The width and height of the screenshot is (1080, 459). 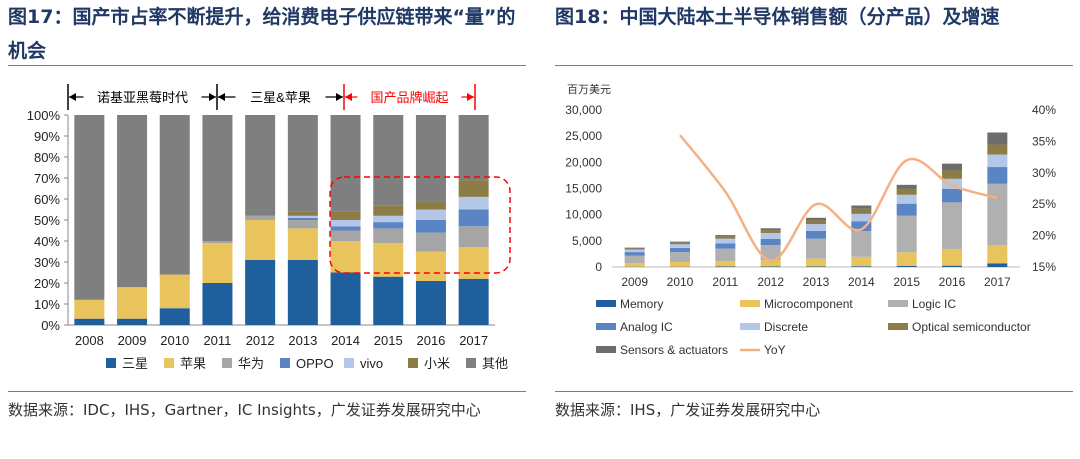 What do you see at coordinates (302, 340) in the screenshot?
I see `x-tick-label: 2013` at bounding box center [302, 340].